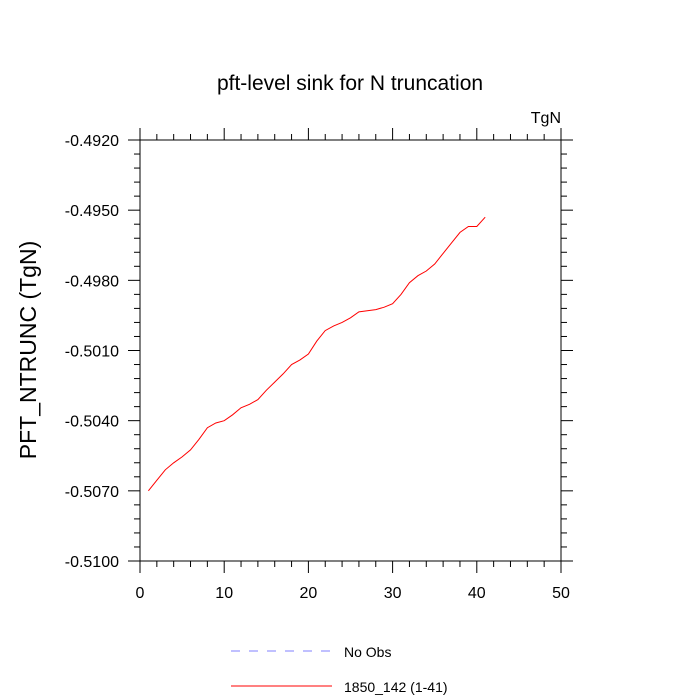 The image size is (700, 700). Describe the element at coordinates (92, 492) in the screenshot. I see `y-tick-label: -0.5070` at that location.